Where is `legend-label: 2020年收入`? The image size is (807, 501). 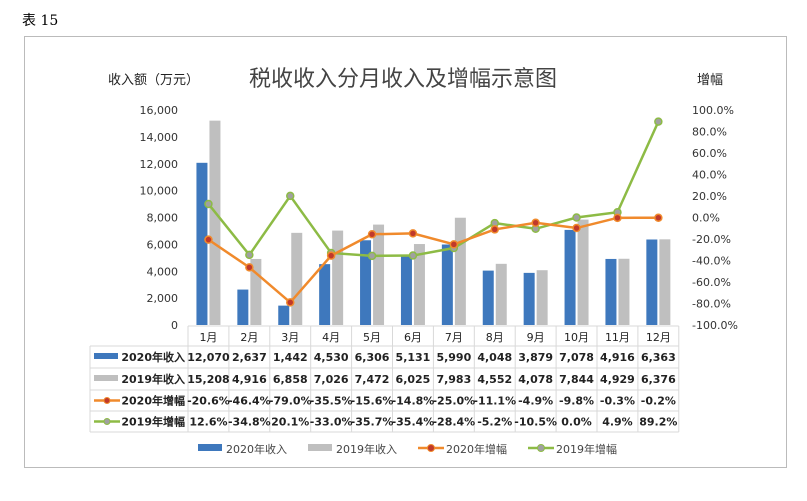
legend-label: 2020年收入 is located at coordinates (256, 449).